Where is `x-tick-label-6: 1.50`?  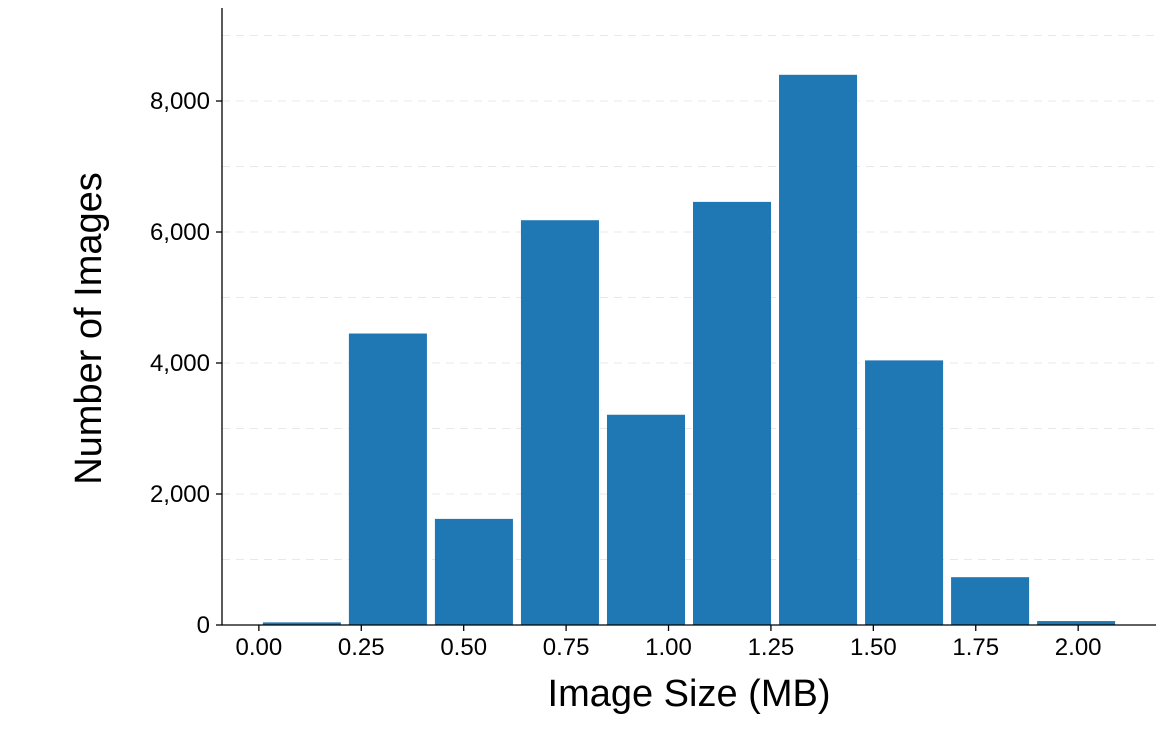 x-tick-label-6: 1.50 is located at coordinates (873, 647).